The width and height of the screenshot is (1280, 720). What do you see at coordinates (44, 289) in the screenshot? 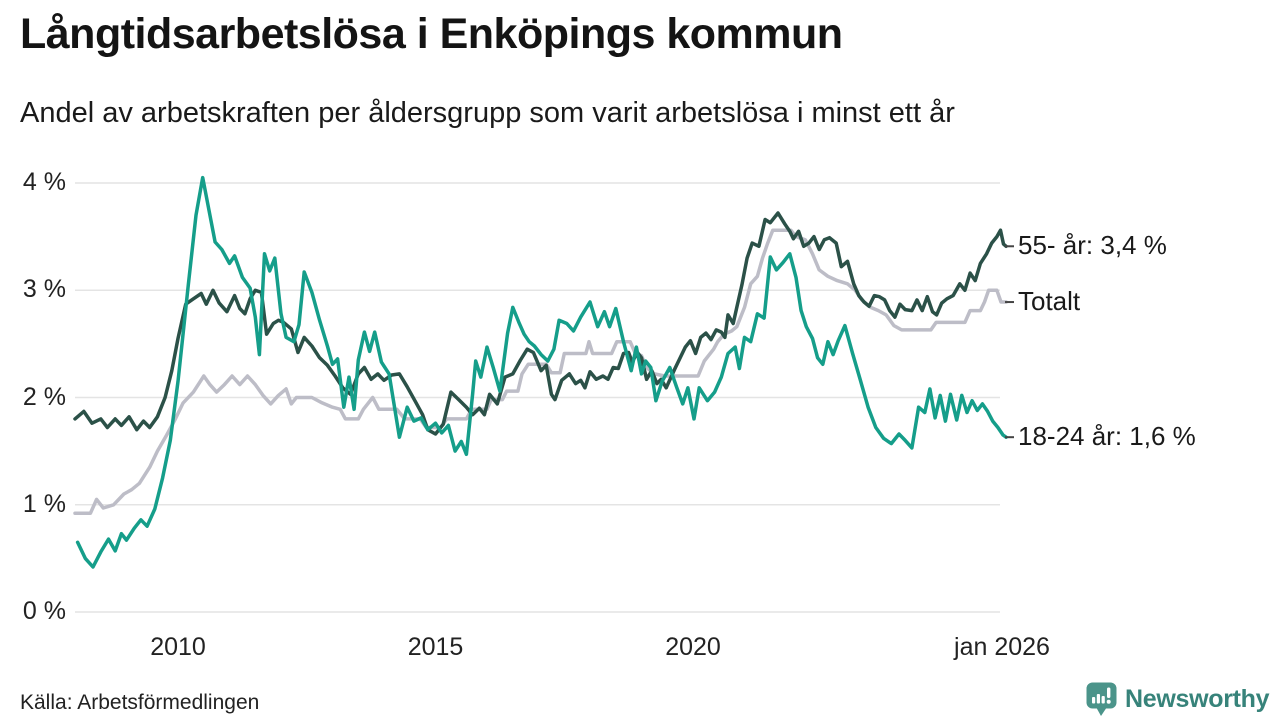
I see `y-tick-label: 3 %` at bounding box center [44, 289].